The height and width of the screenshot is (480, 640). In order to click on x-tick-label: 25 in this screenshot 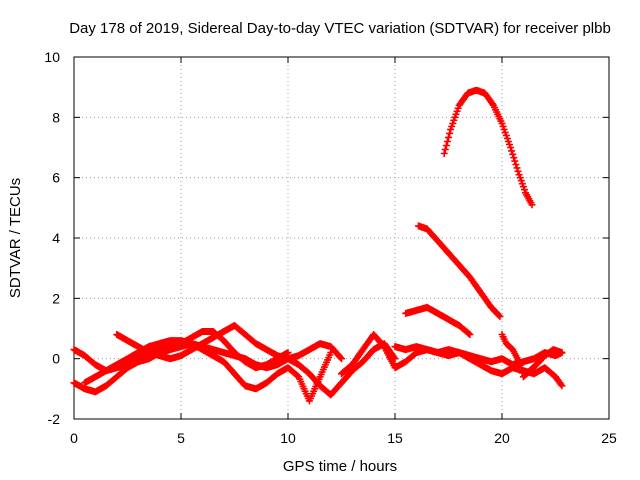, I will do `click(609, 438)`.